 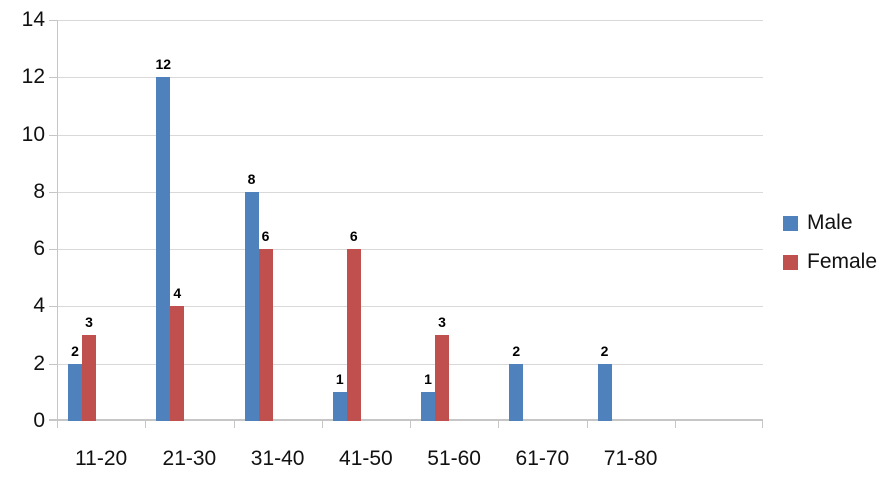 What do you see at coordinates (790, 262) in the screenshot?
I see `legend-swatch-female` at bounding box center [790, 262].